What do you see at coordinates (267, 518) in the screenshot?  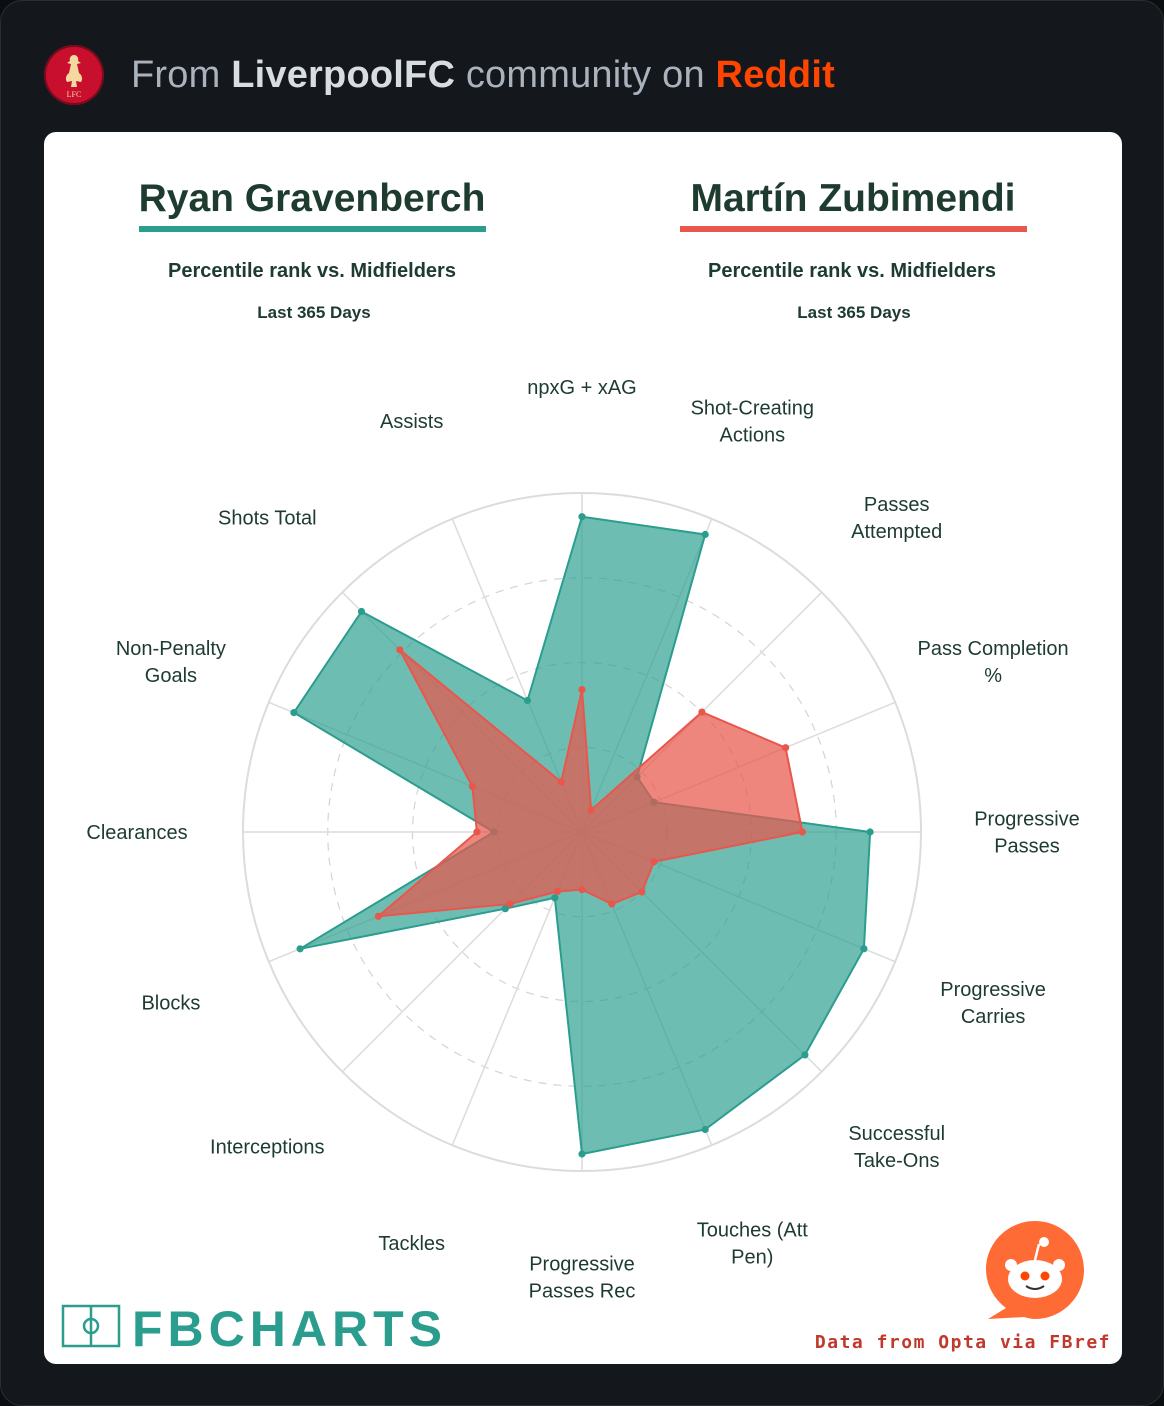 I see `axis-label: Shots Total` at bounding box center [267, 518].